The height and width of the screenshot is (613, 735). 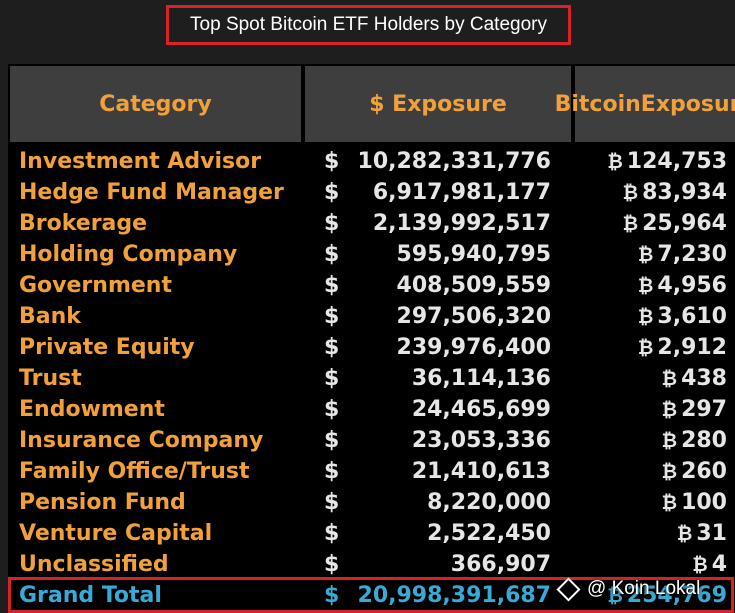 I want to click on row-btc-value: 260, so click(x=704, y=471).